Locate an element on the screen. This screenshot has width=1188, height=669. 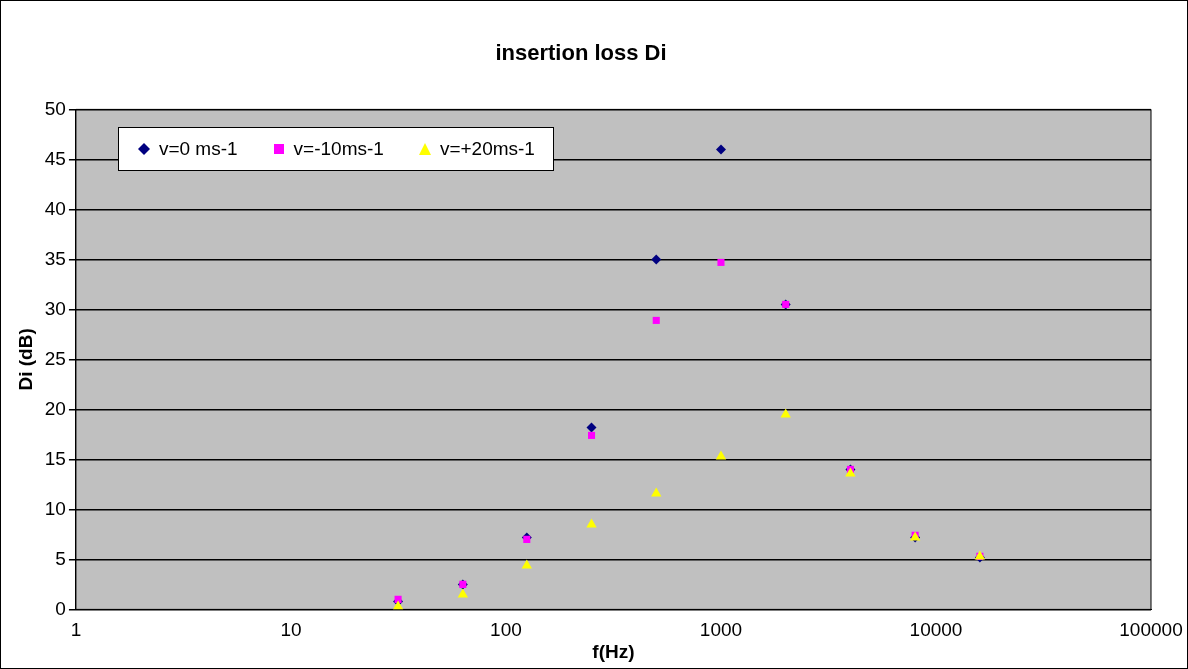
x-axis-title: f(Hz) is located at coordinates (613, 651).